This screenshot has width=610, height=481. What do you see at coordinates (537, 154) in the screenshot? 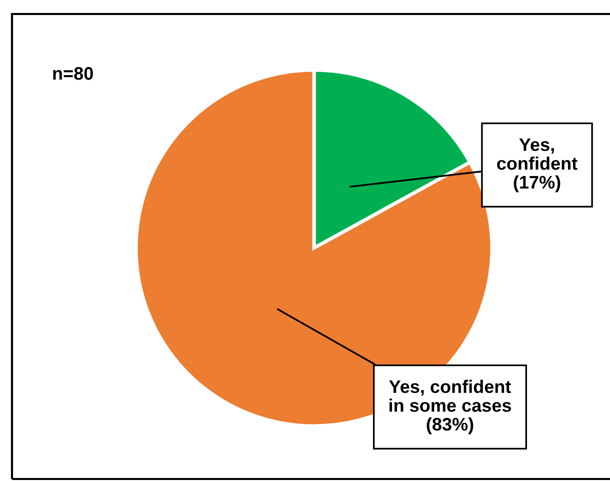
I see `slice-label: Yes, confident` at bounding box center [537, 154].